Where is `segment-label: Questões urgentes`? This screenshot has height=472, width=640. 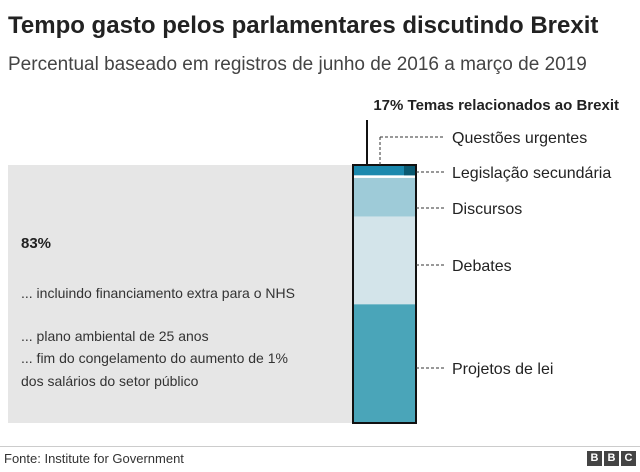
segment-label: Questões urgentes is located at coordinates (519, 138).